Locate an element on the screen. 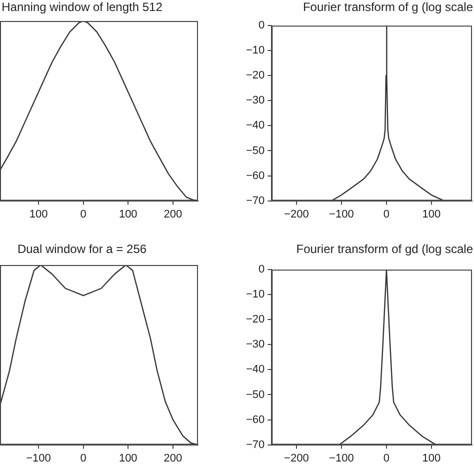  chart-title: Dual window for a = 256 is located at coordinates (82, 249).